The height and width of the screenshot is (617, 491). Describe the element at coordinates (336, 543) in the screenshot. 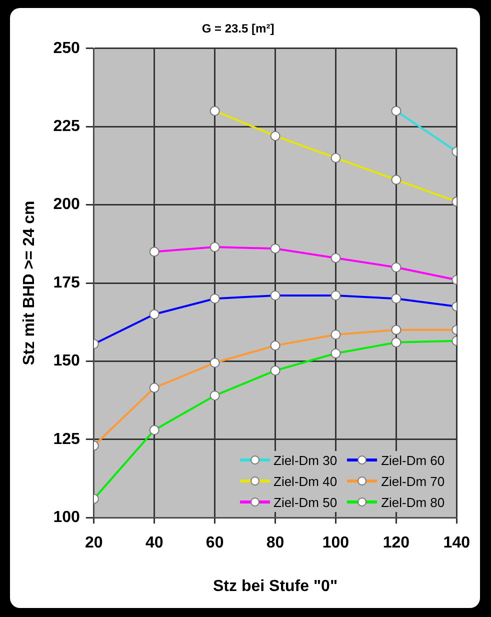

I see `x-tick-label: 100` at that location.